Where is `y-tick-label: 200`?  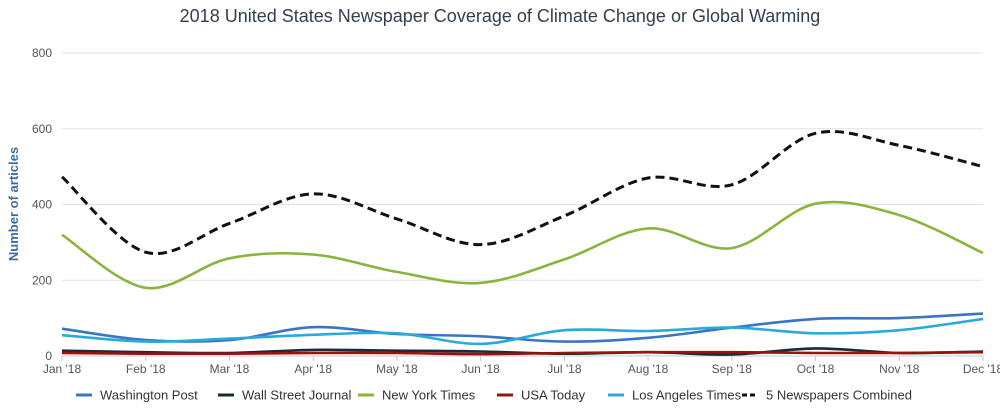
y-tick-label: 200 is located at coordinates (42, 280).